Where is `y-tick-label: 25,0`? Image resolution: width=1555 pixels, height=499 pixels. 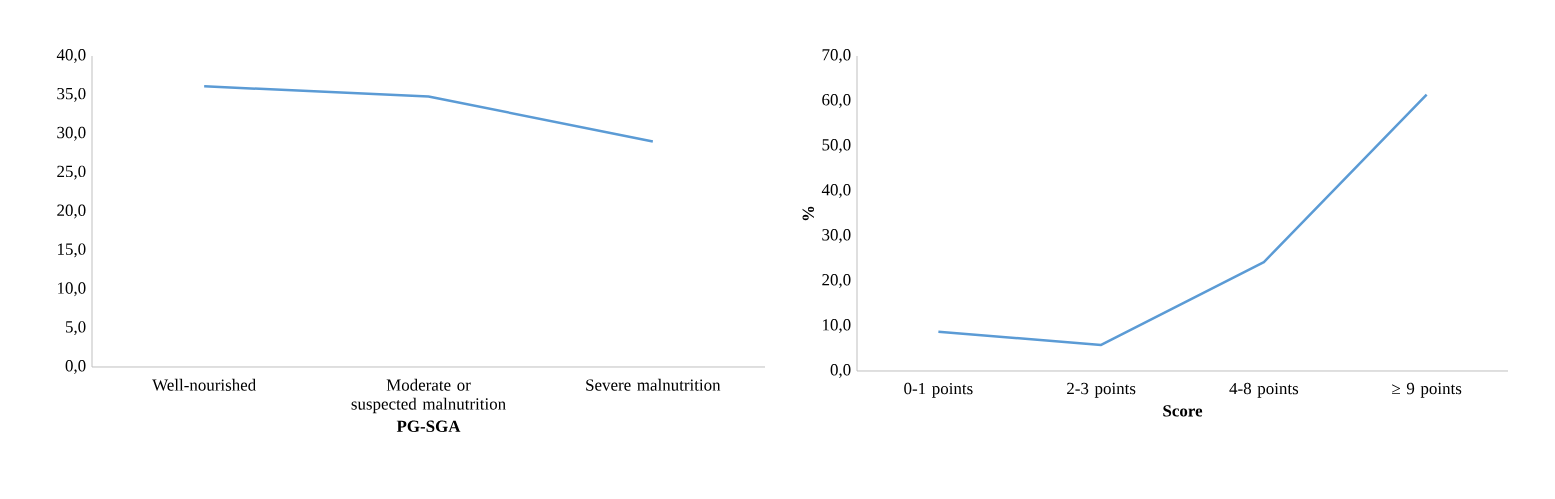 y-tick-label: 25,0 is located at coordinates (71, 172).